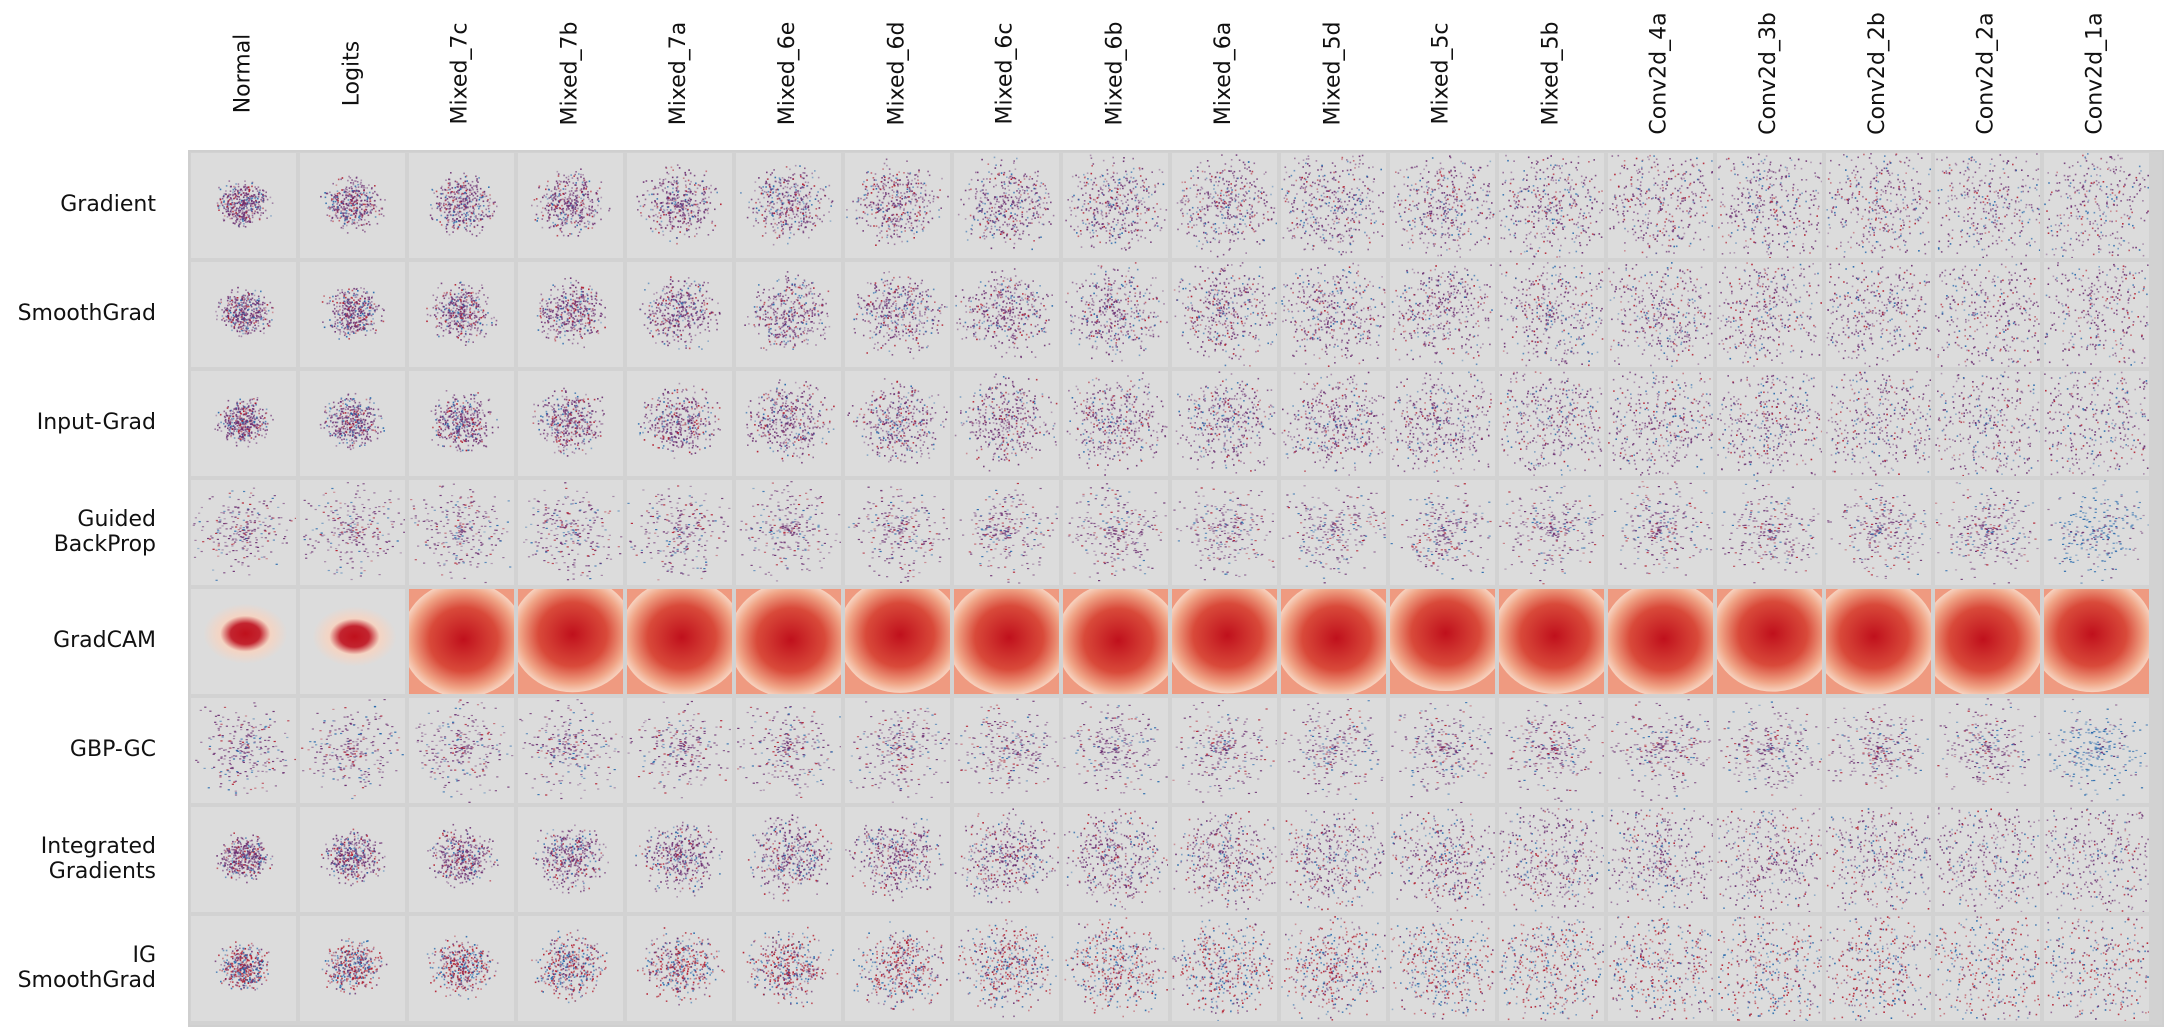  What do you see at coordinates (108, 204) in the screenshot?
I see `row-label-text: Gradient` at bounding box center [108, 204].